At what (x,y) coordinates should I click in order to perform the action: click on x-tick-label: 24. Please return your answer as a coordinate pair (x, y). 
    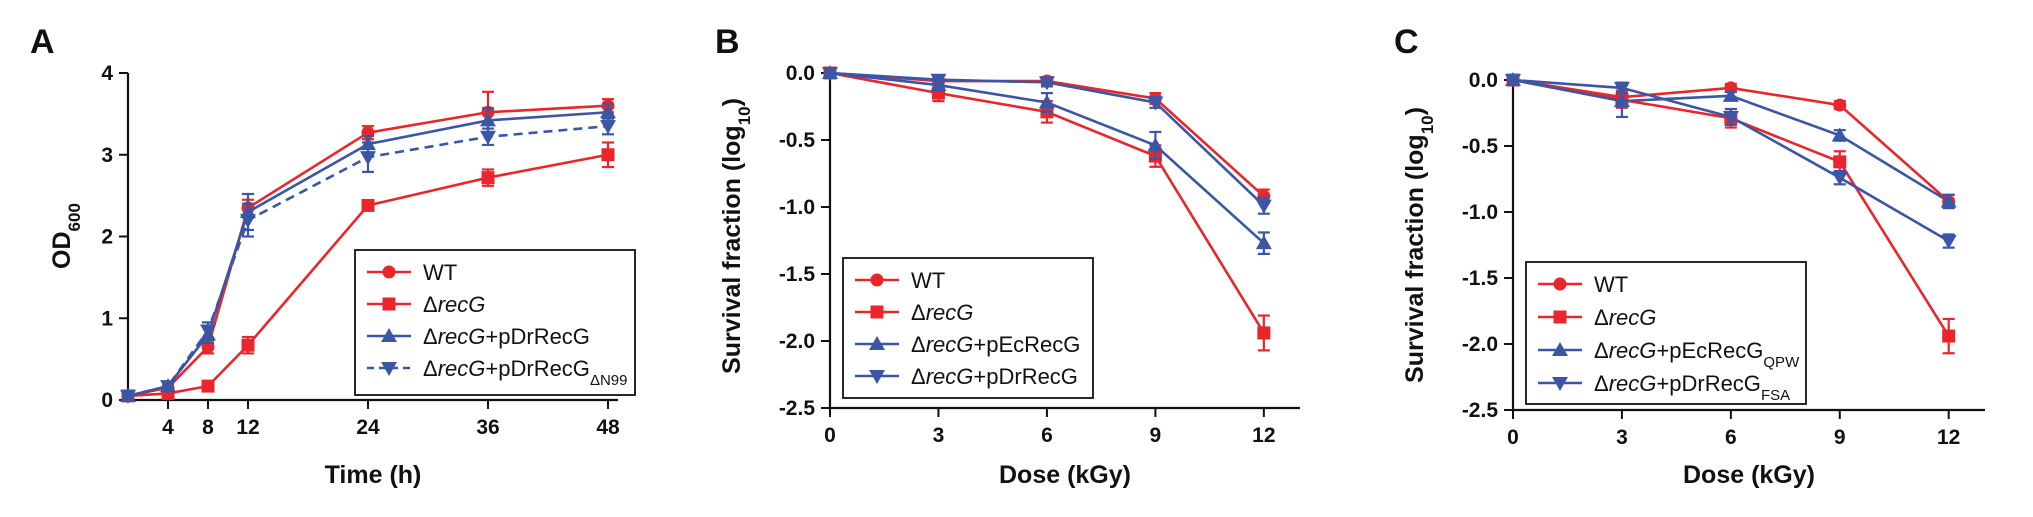
    Looking at the image, I should click on (368, 427).